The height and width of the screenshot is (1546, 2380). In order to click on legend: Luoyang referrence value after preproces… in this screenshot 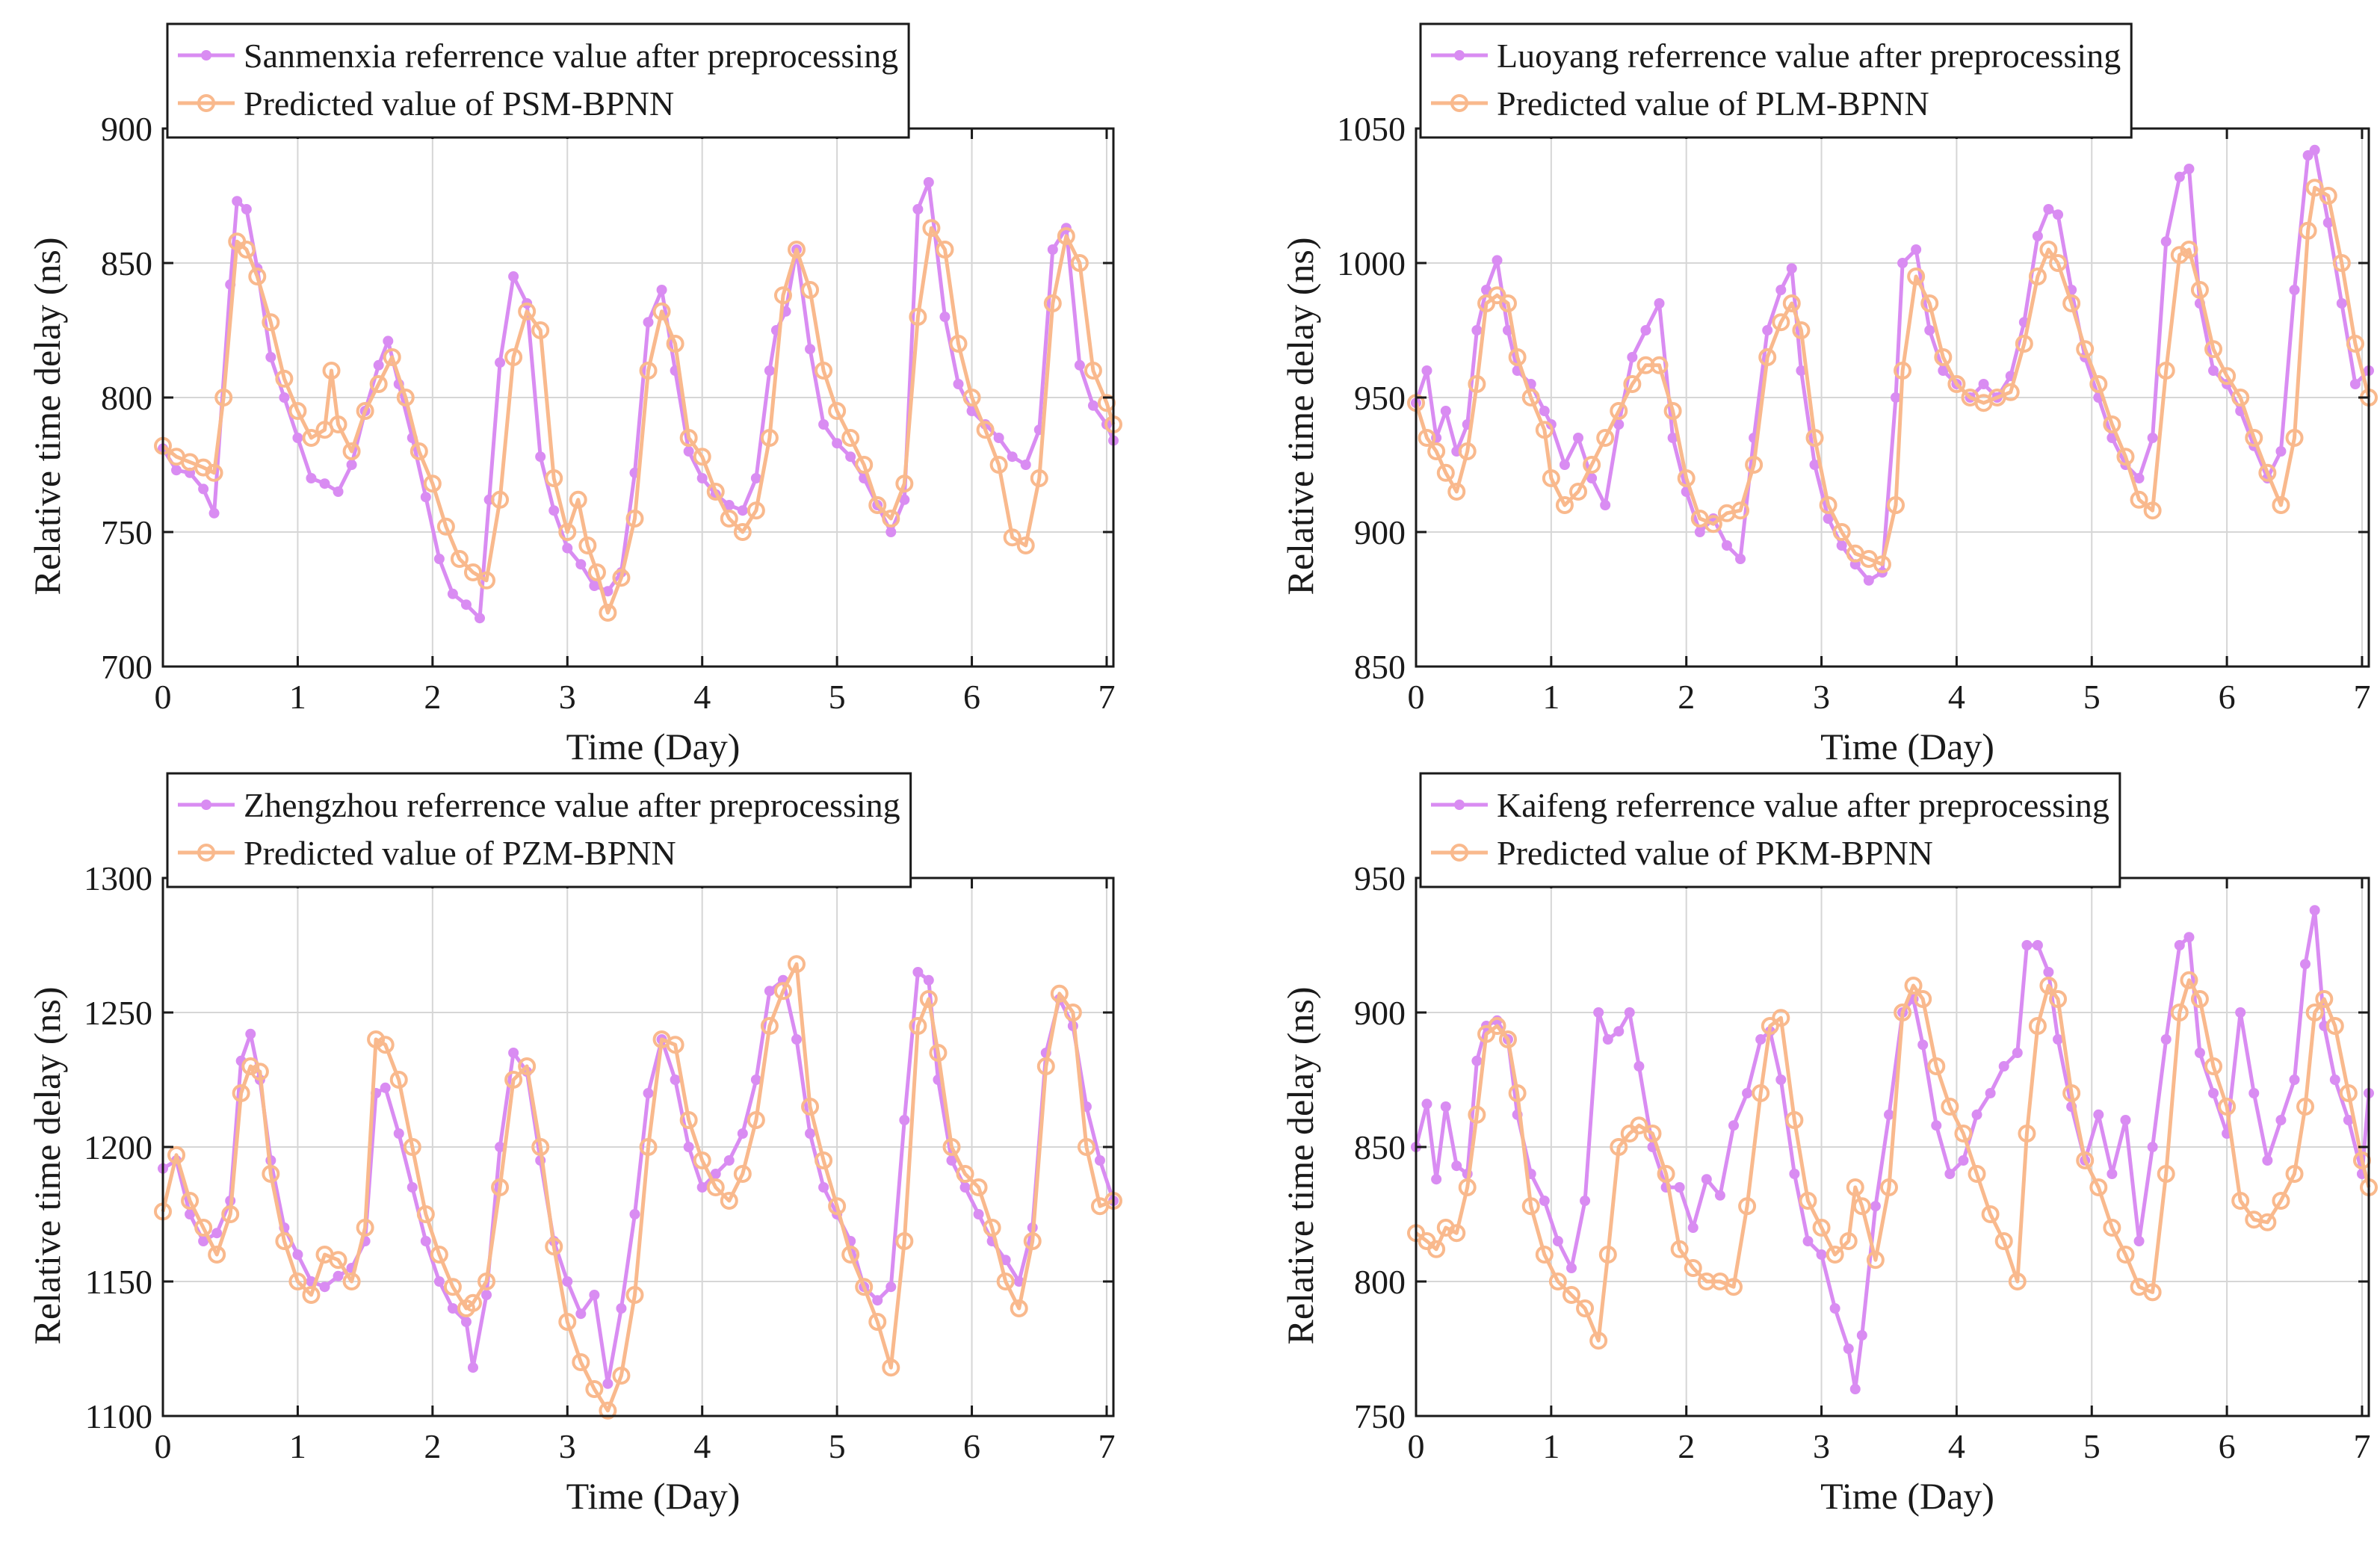, I will do `click(1776, 80)`.